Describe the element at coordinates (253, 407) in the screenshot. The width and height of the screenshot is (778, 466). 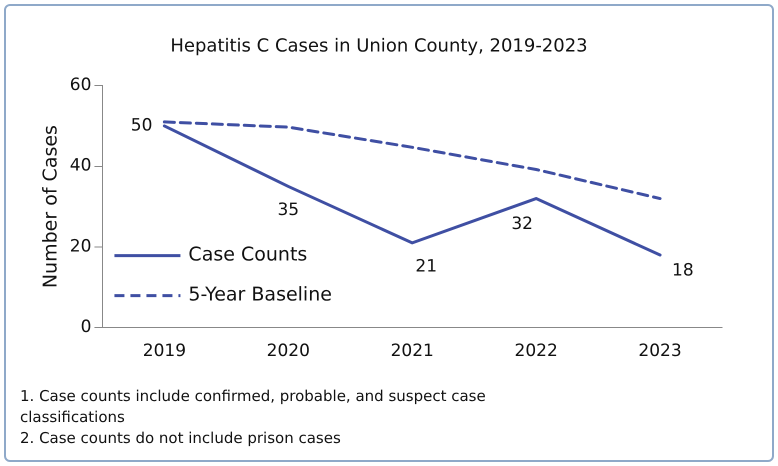
I see `text: 1. Case counts include confirmed, probable, and suspect case classifications` at that location.